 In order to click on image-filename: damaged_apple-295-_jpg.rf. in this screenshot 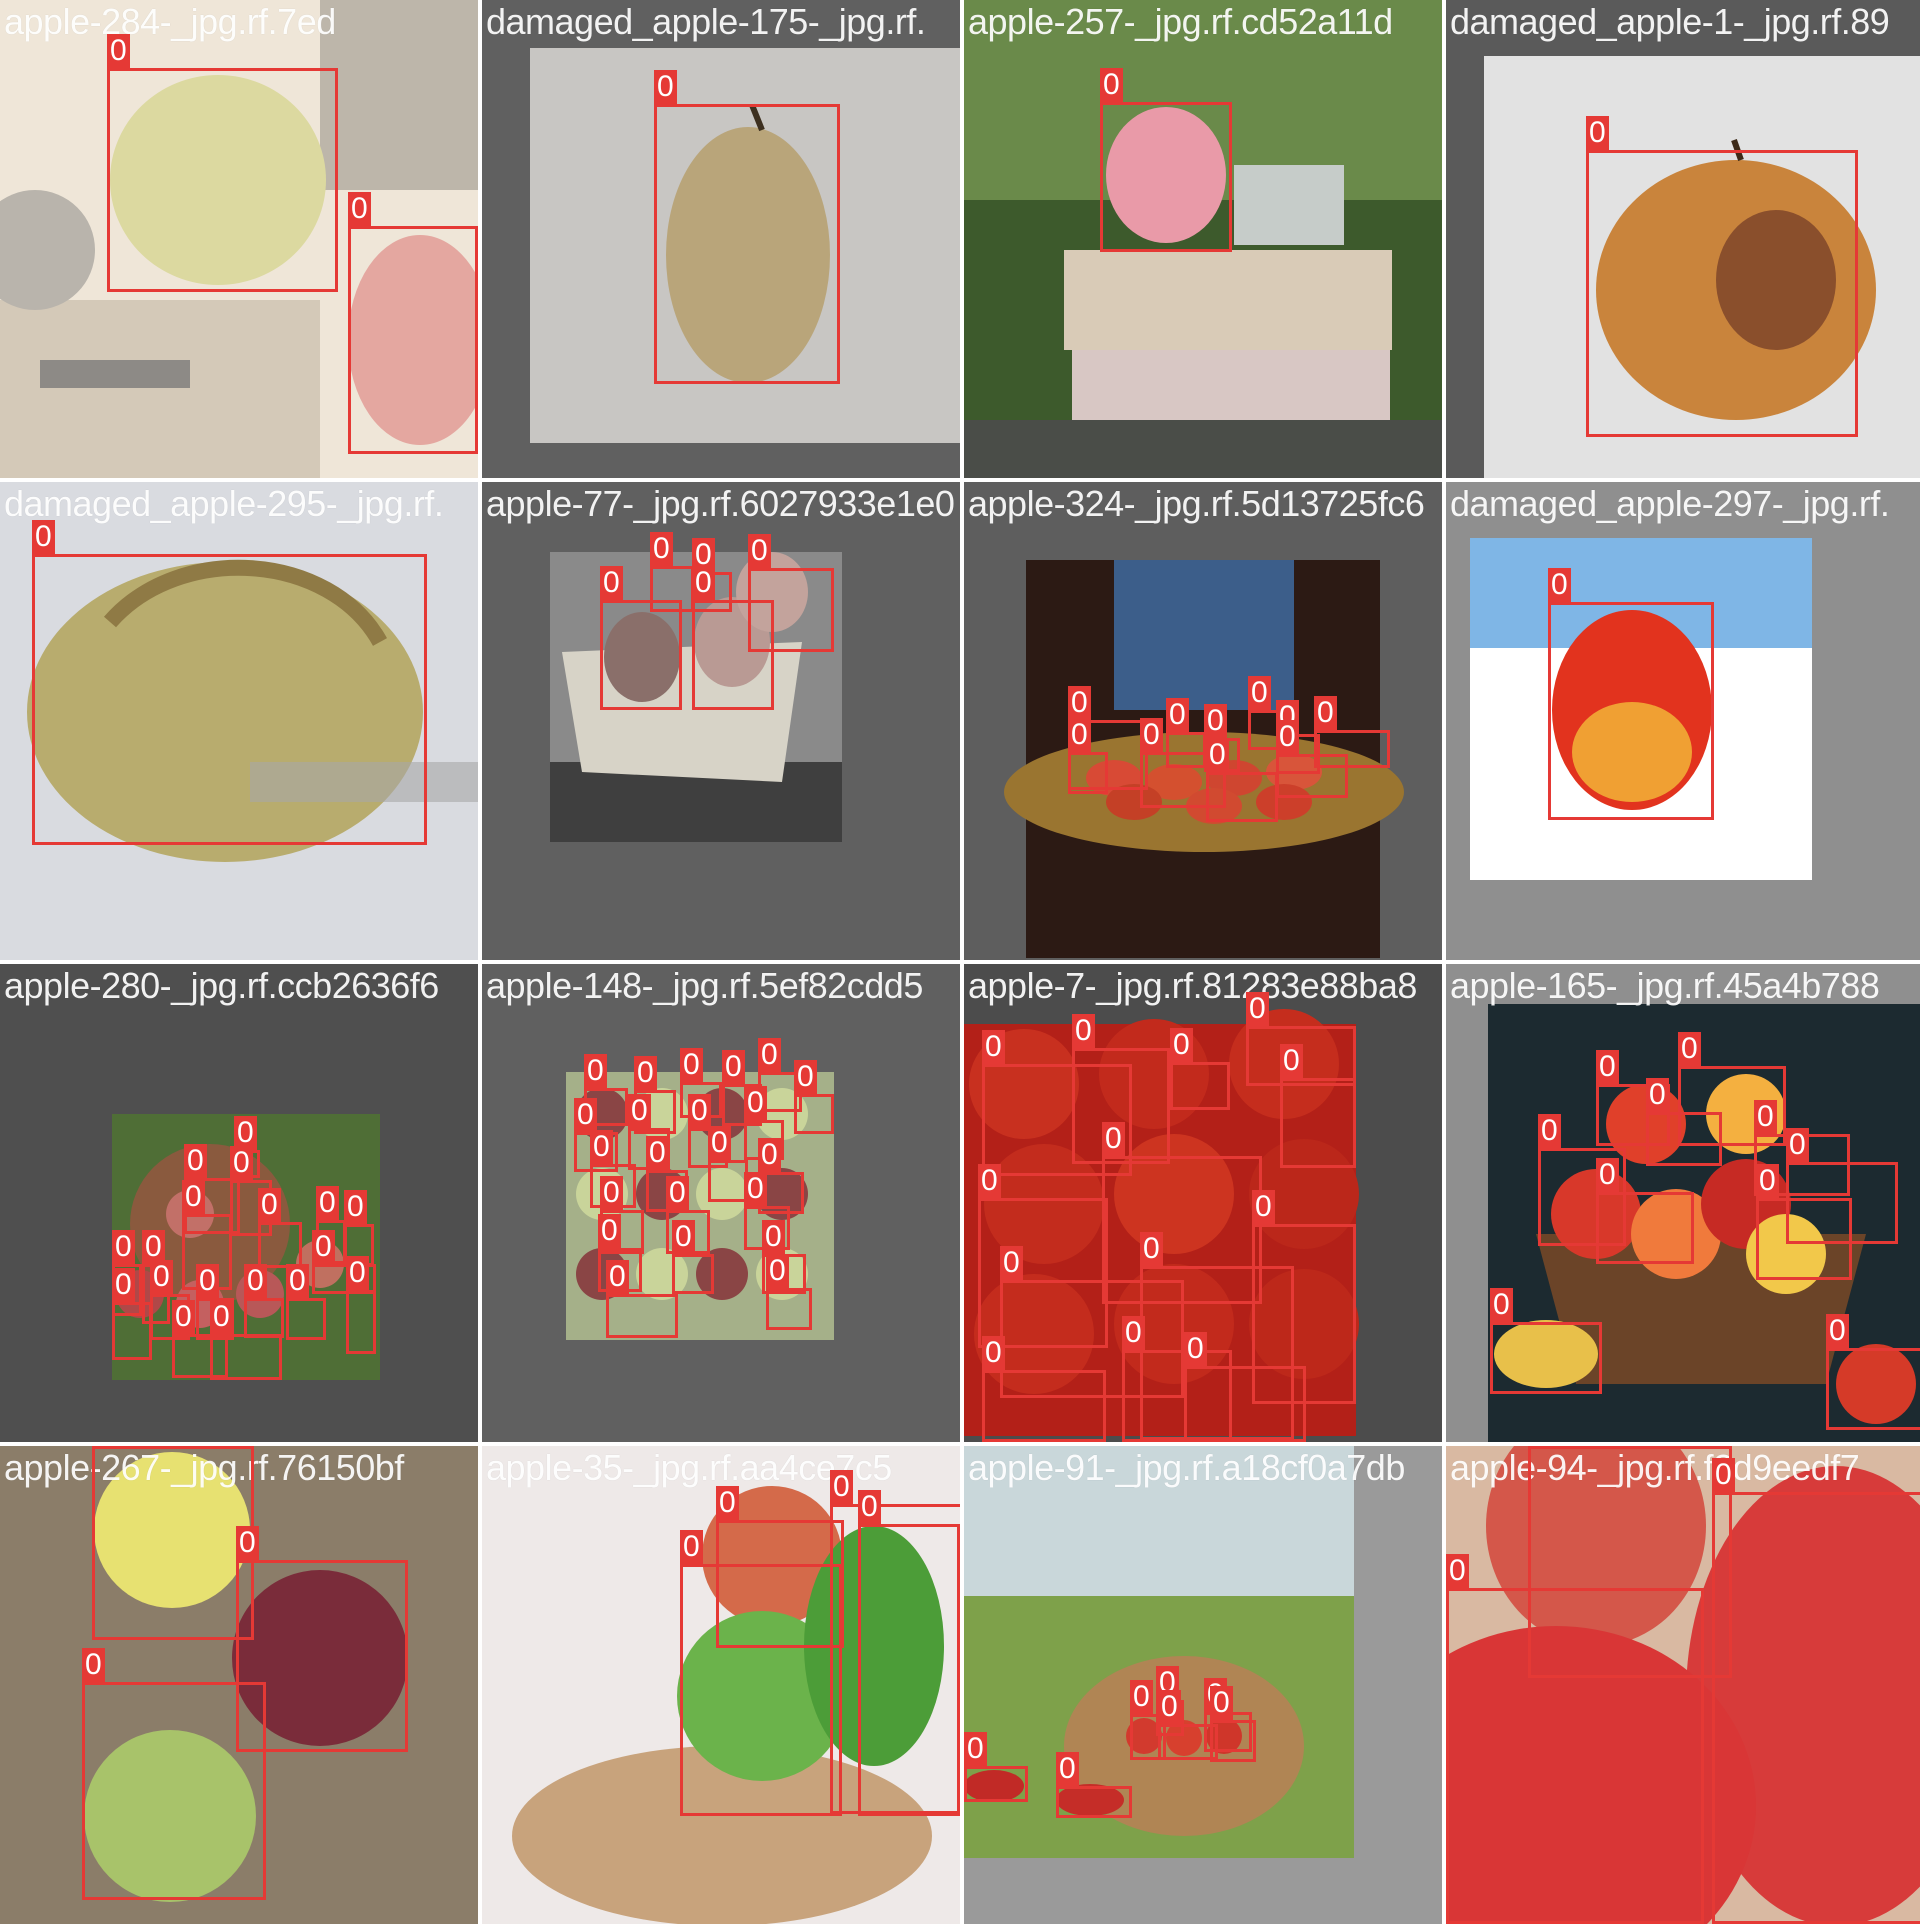, I will do `click(224, 503)`.